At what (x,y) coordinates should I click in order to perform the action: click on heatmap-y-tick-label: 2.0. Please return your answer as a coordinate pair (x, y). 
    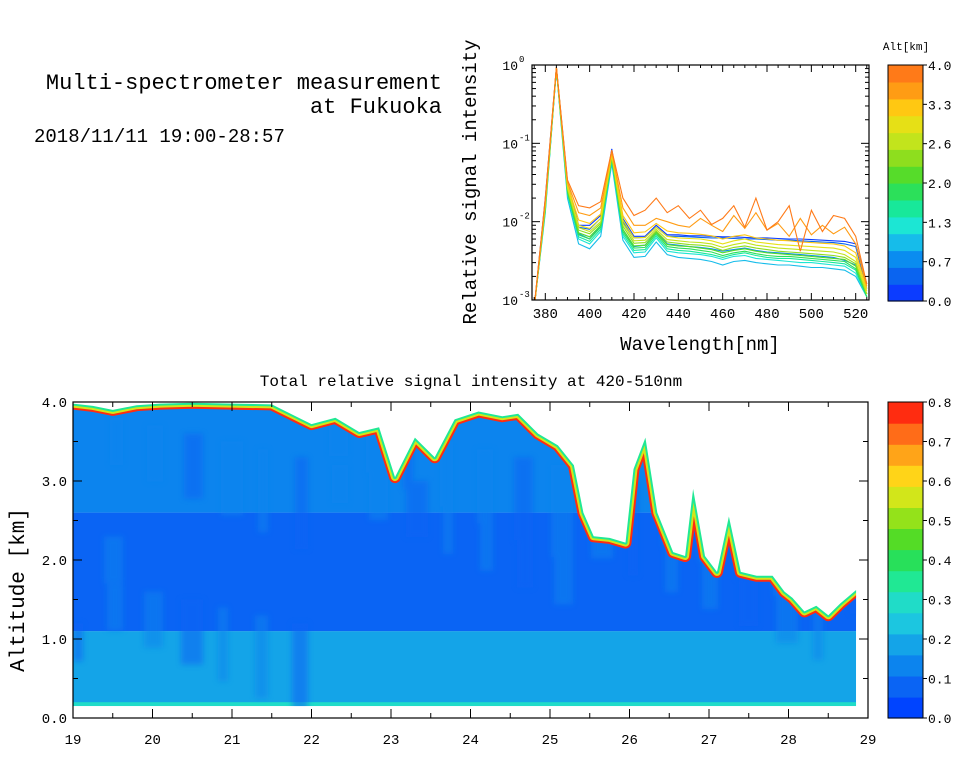
    Looking at the image, I should click on (54, 562).